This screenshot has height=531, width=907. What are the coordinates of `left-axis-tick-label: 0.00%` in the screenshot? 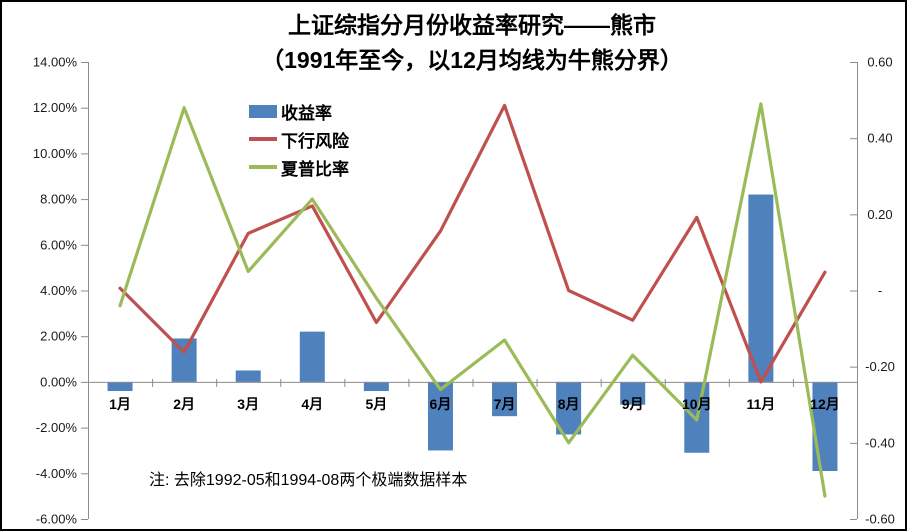 It's located at (58, 381).